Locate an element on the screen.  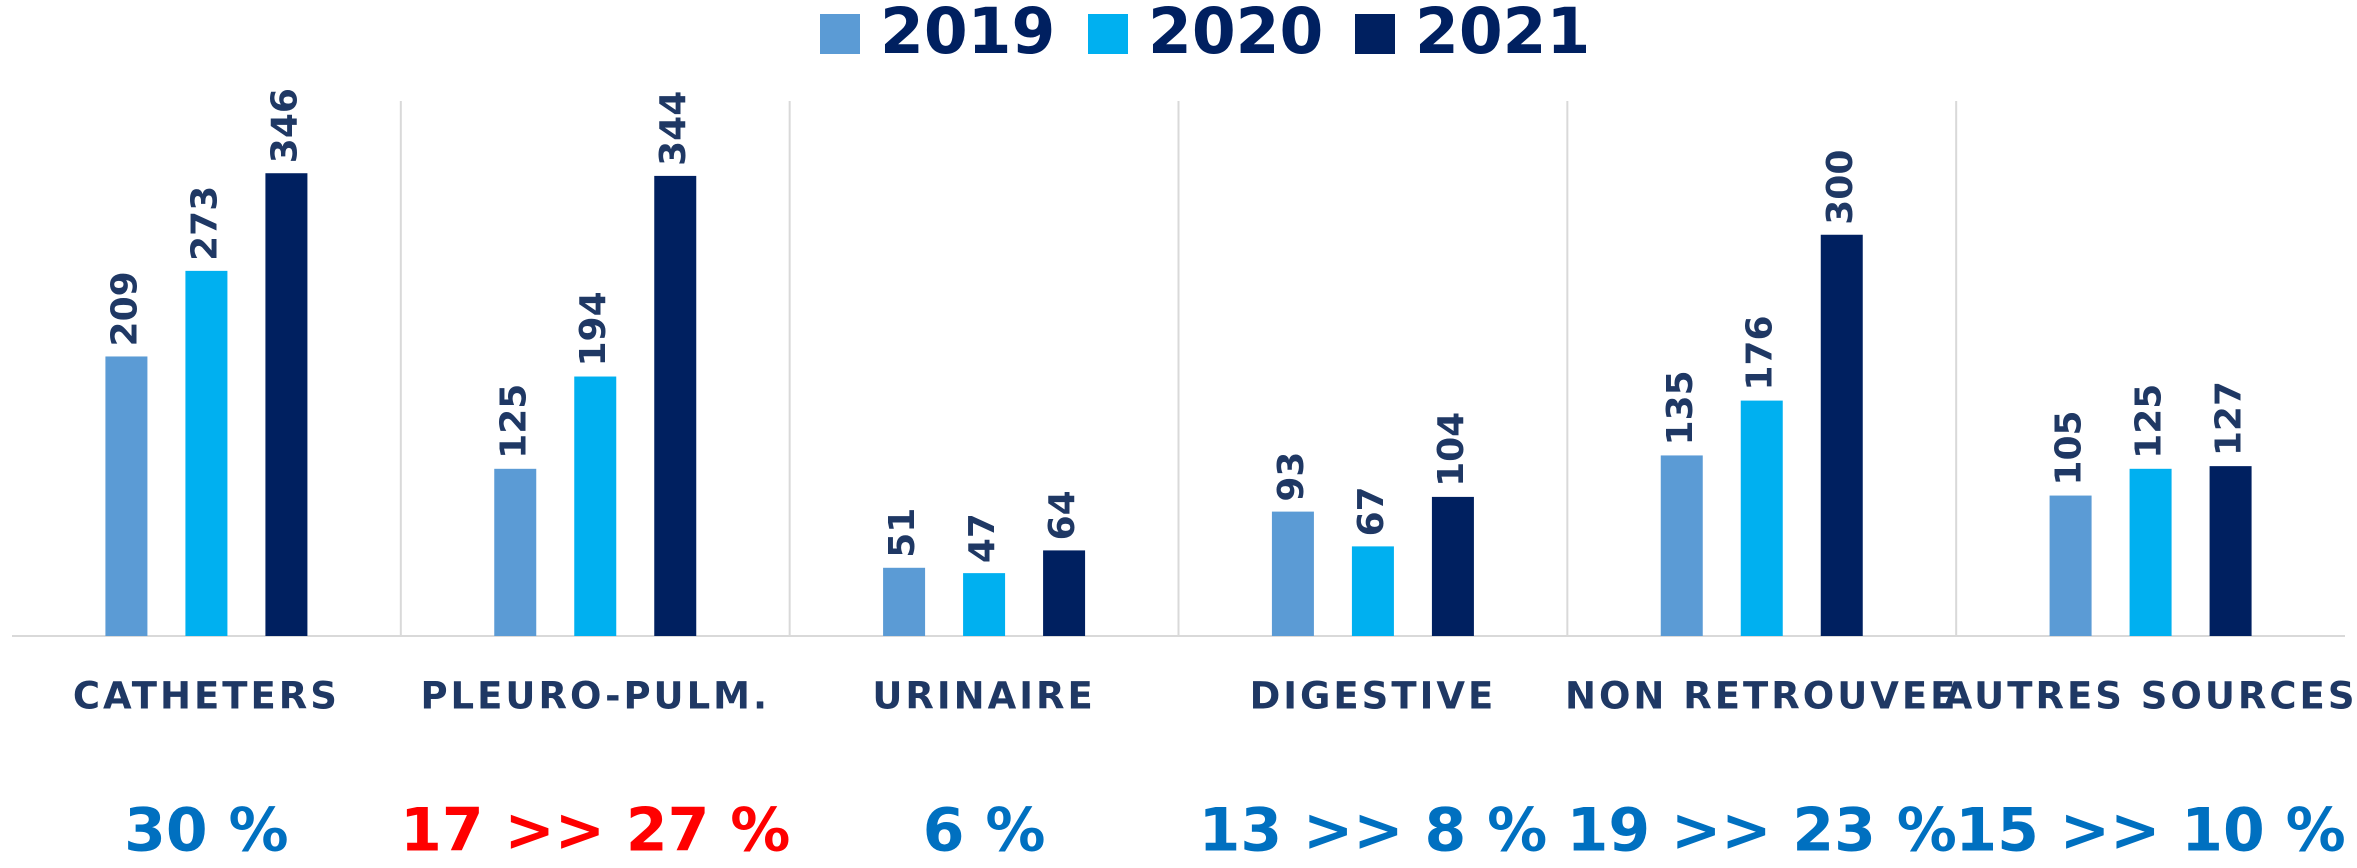
legend-label: 2021 is located at coordinates (1502, 34).